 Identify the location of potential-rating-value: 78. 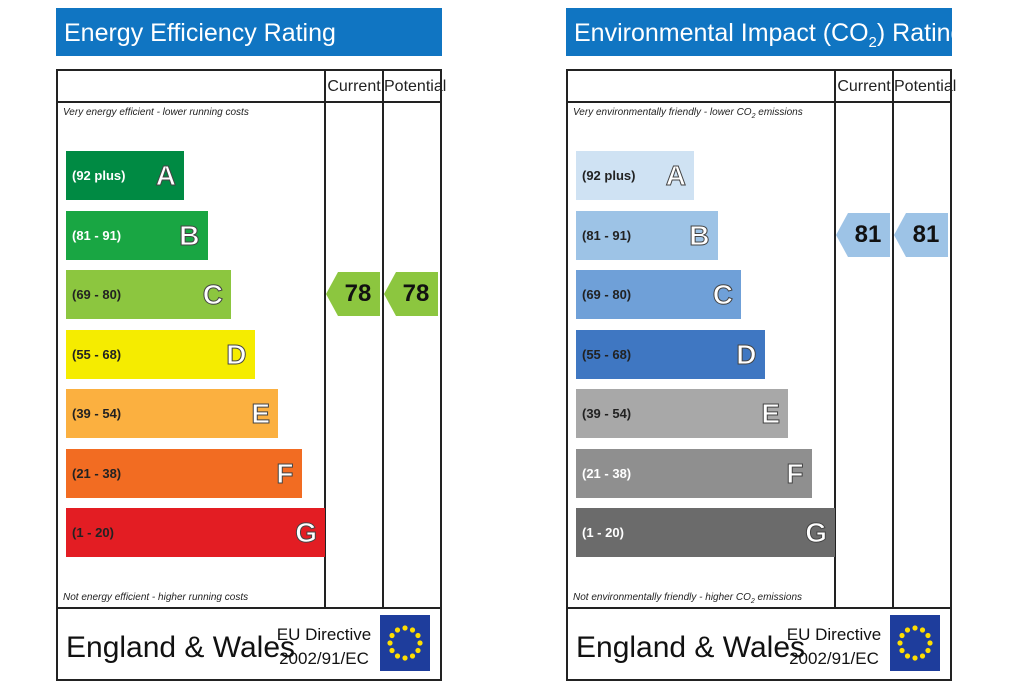
(416, 293).